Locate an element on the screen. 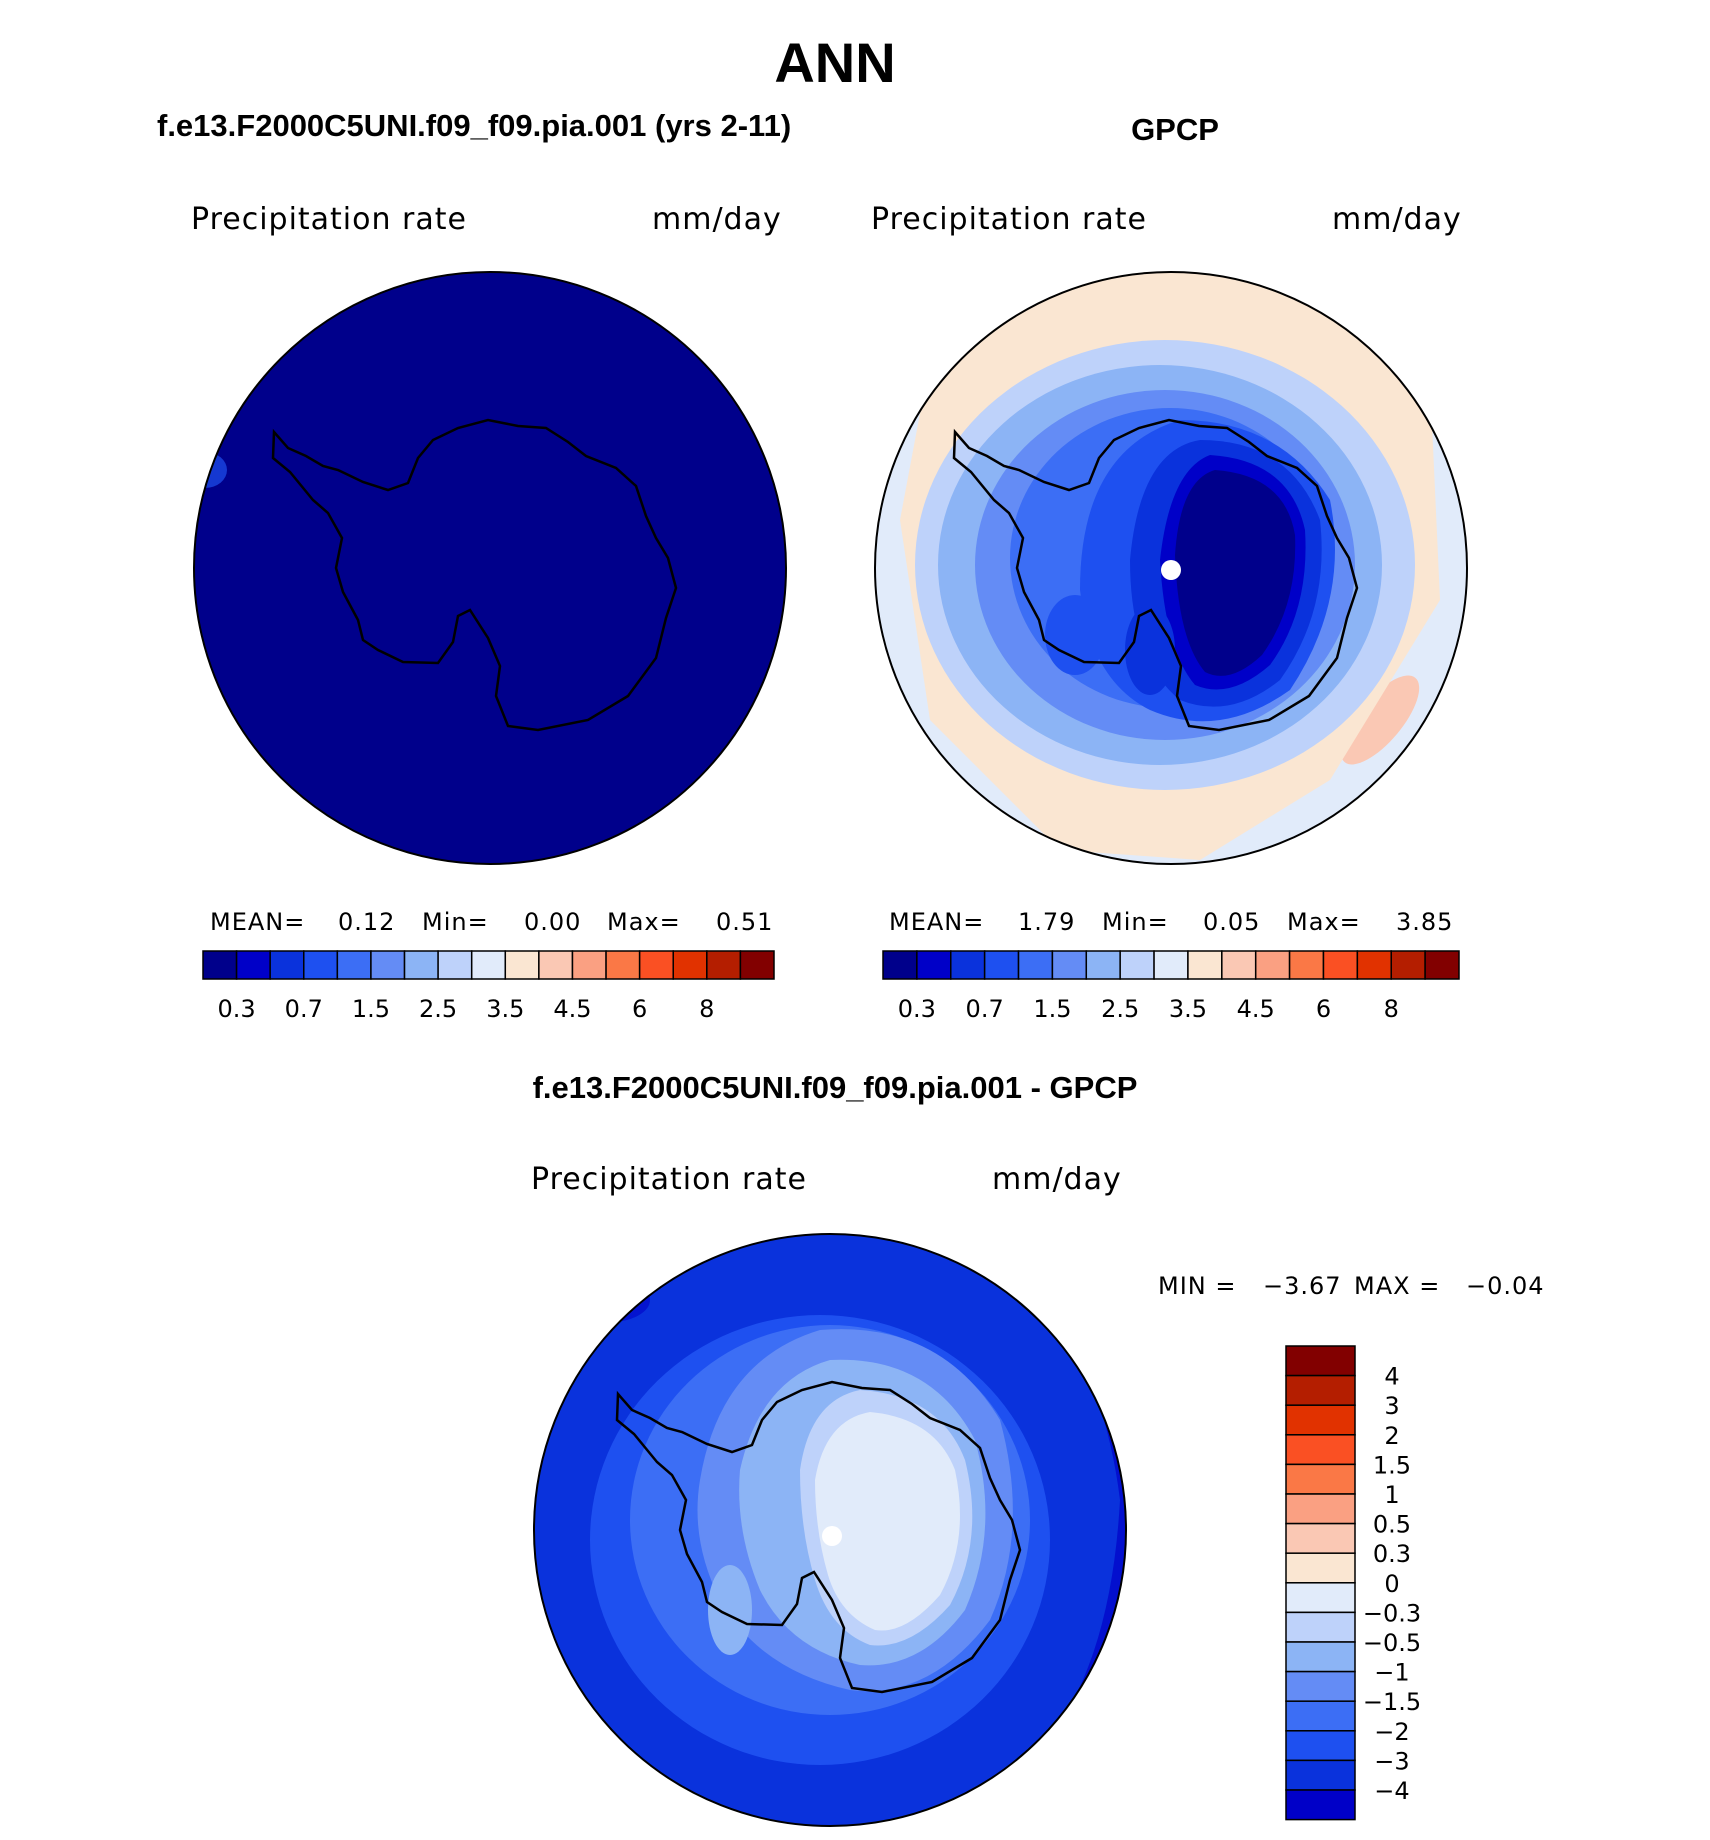  right-colorbar-tick-label: 0.3 is located at coordinates (917, 1009).